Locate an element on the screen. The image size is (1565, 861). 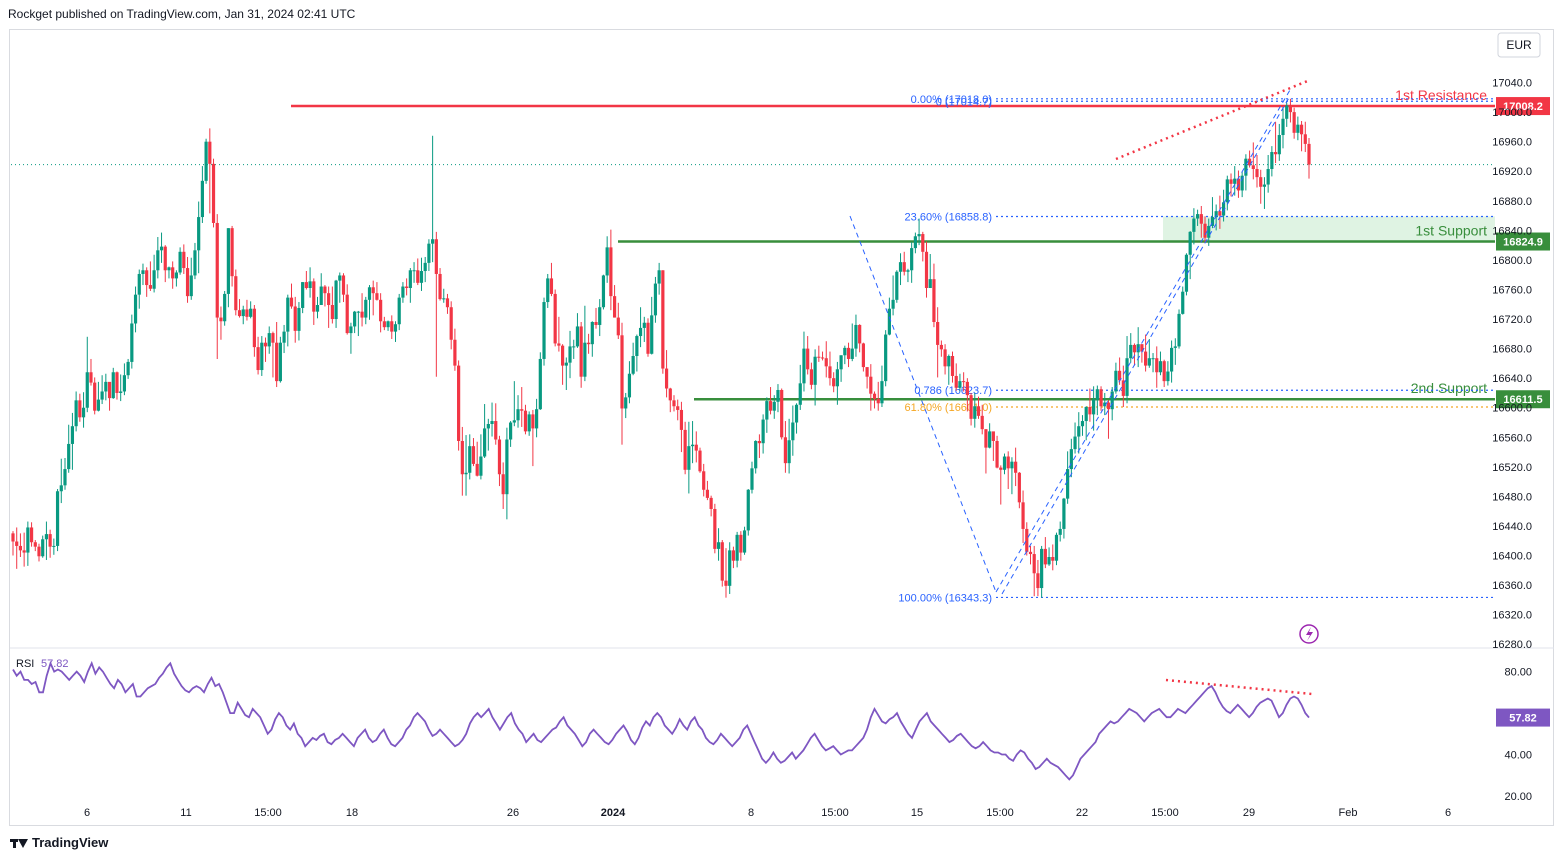
fib-level-label: 23.60% (16858.8) is located at coordinates (948, 217).